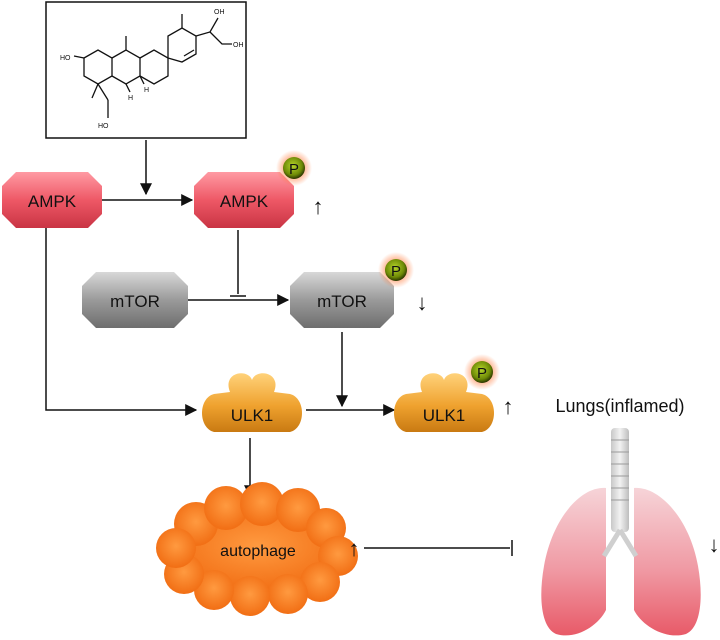 This screenshot has height=640, width=720. What do you see at coordinates (130, 98) in the screenshot?
I see `compound-h-1: H` at bounding box center [130, 98].